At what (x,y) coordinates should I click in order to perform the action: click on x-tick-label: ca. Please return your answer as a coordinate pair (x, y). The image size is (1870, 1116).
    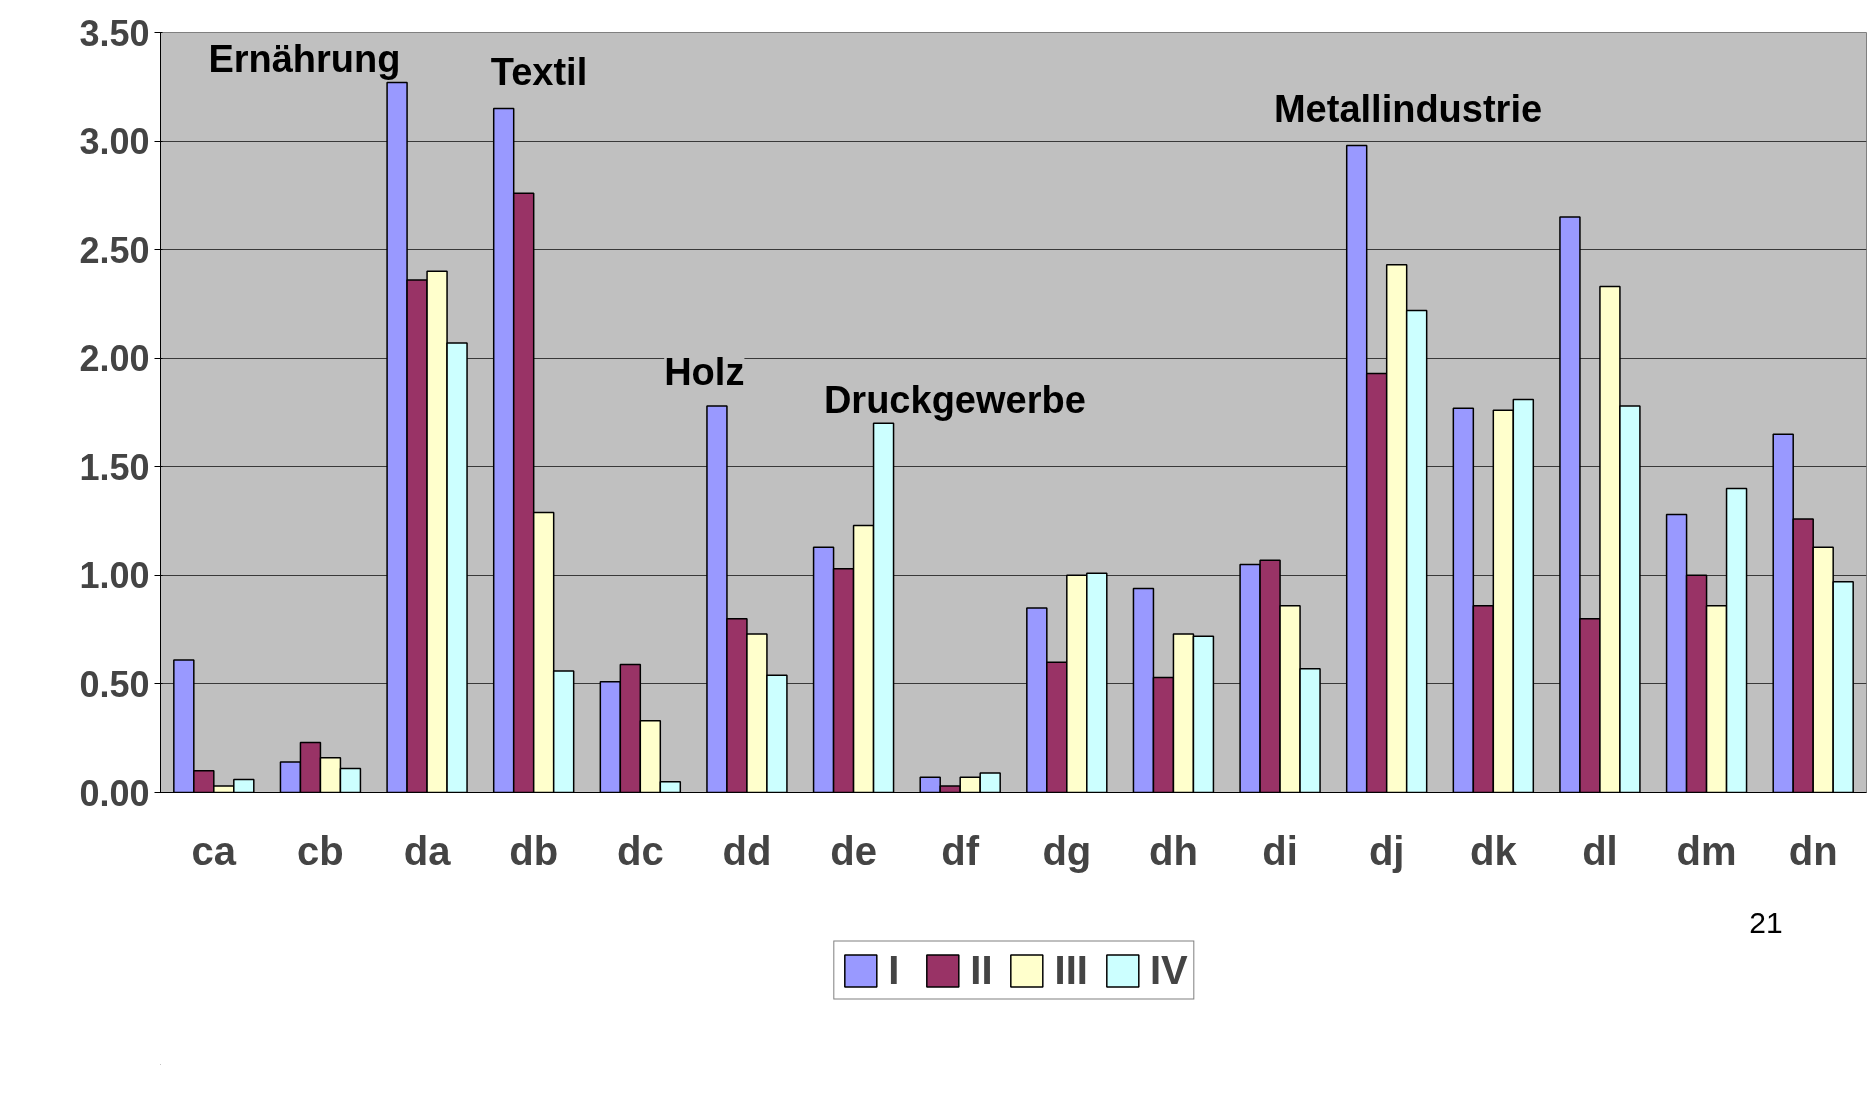
    Looking at the image, I should click on (214, 850).